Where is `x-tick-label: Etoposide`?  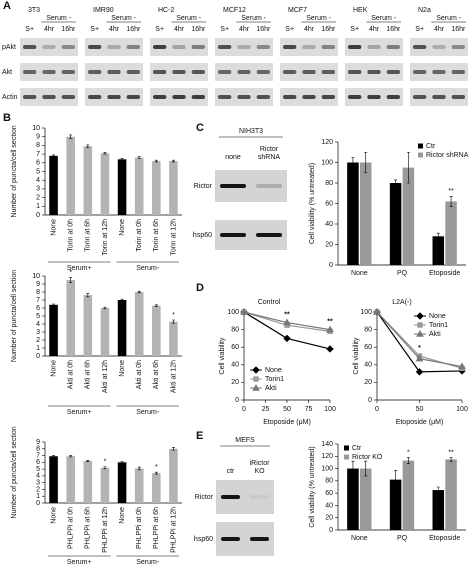
x-tick-label: Etoposide is located at coordinates (444, 538).